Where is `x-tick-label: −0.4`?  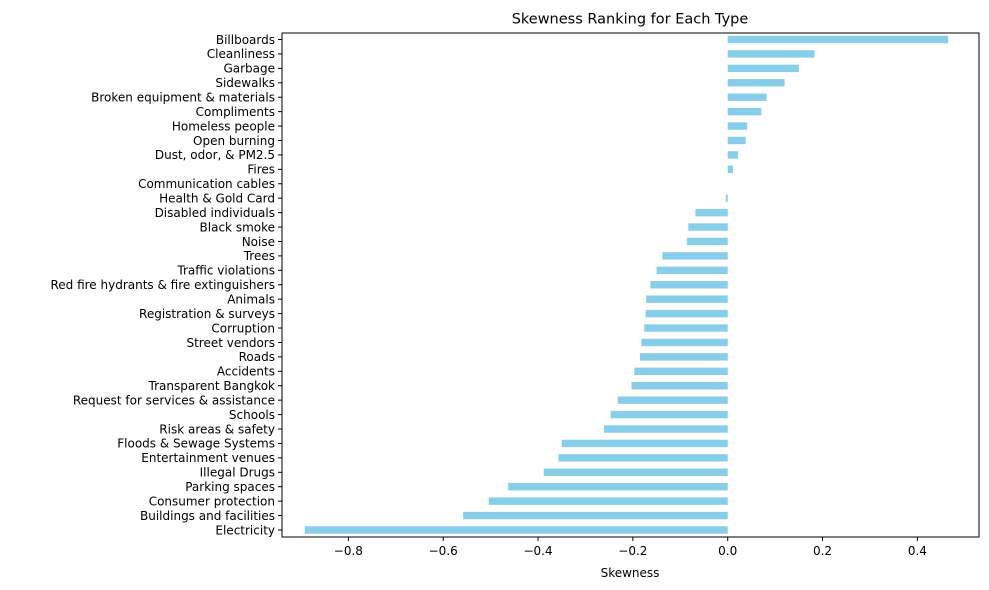
x-tick-label: −0.4 is located at coordinates (537, 551).